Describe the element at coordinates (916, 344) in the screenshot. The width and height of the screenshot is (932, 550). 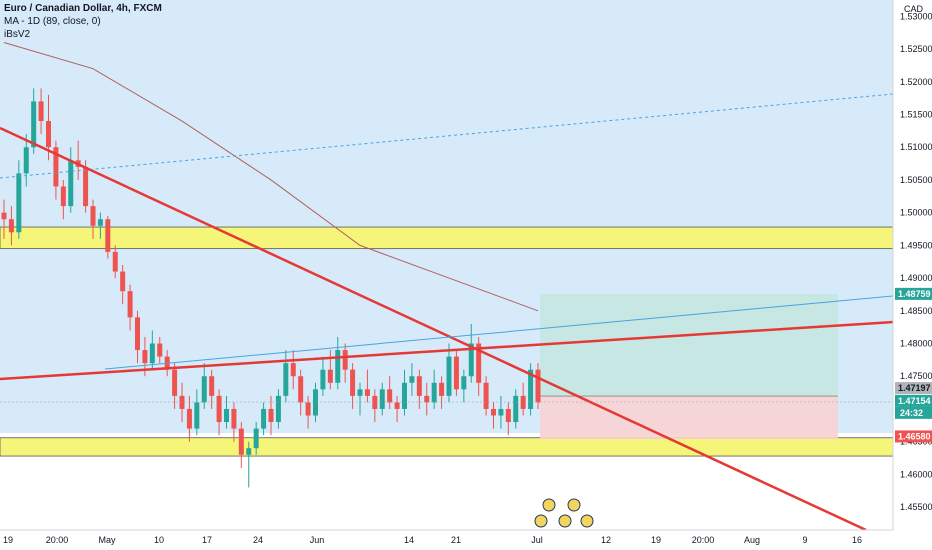
I see `price-tick-label: 1.48000` at that location.